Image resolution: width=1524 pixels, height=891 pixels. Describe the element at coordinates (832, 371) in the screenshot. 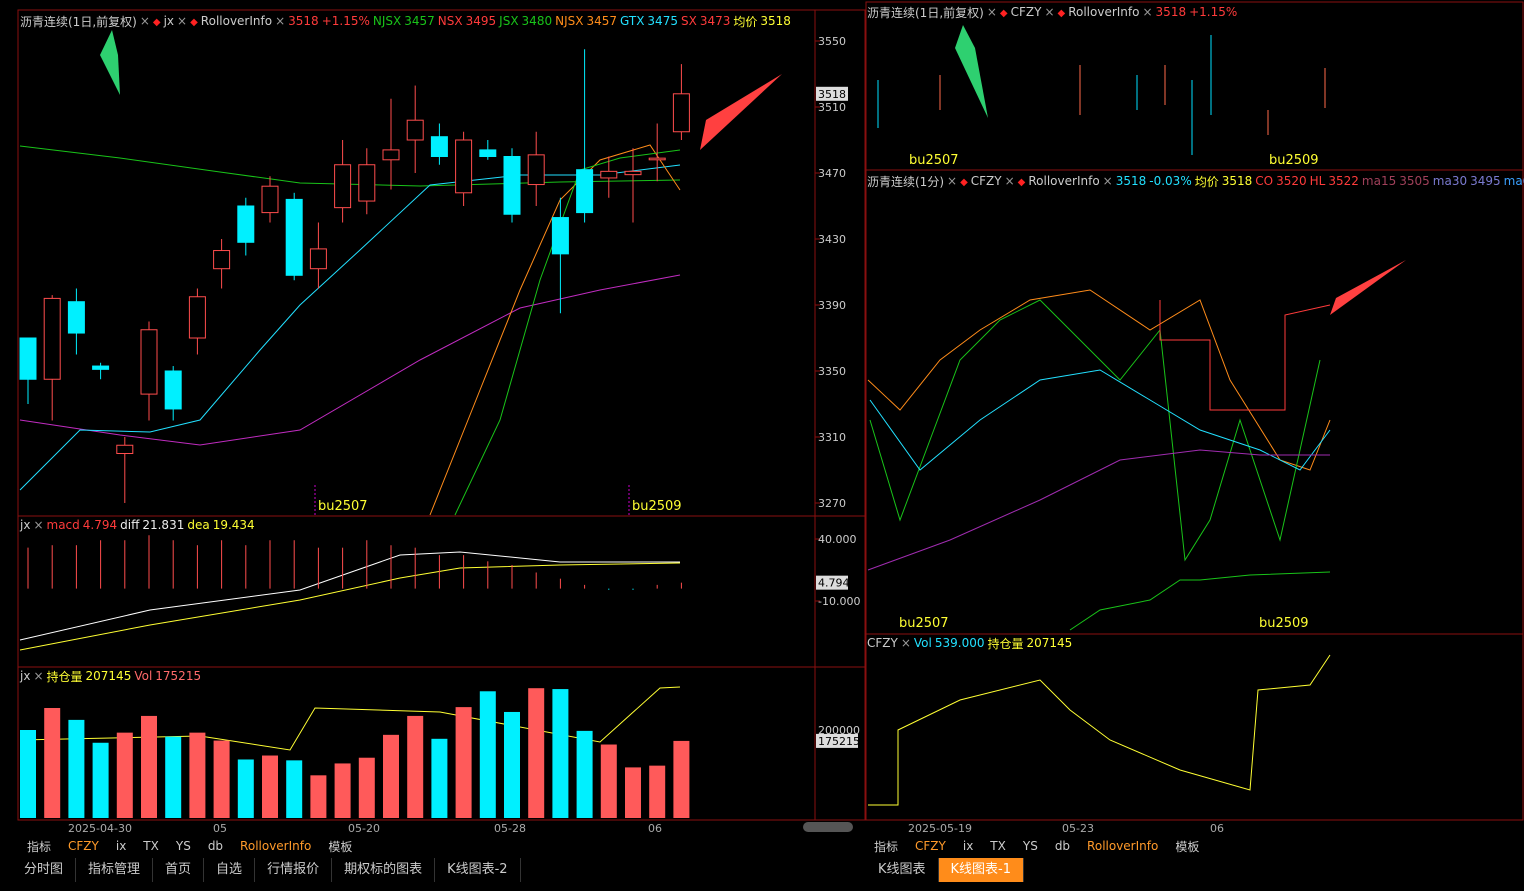

I see `y-tick-label: 3350` at that location.